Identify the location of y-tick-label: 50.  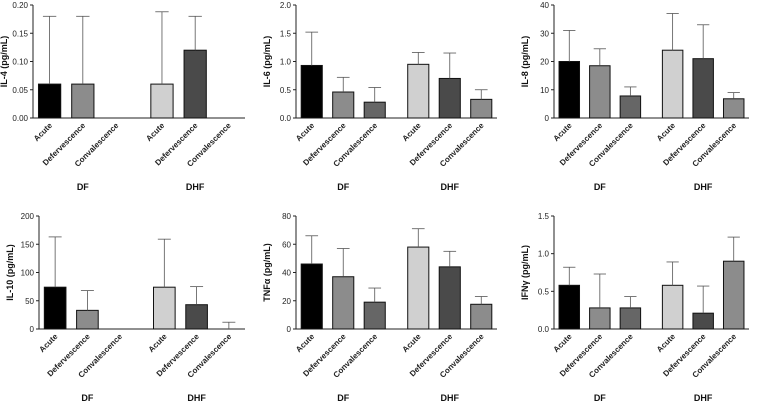
(29, 301).